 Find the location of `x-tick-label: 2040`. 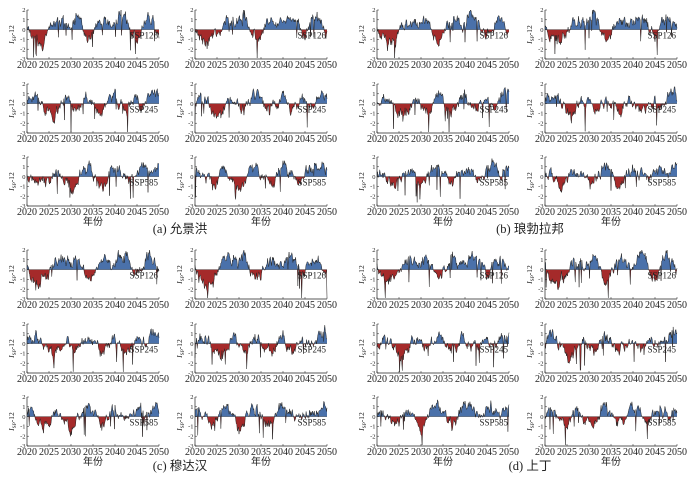

x-tick-label: 2040 is located at coordinates (115, 452).